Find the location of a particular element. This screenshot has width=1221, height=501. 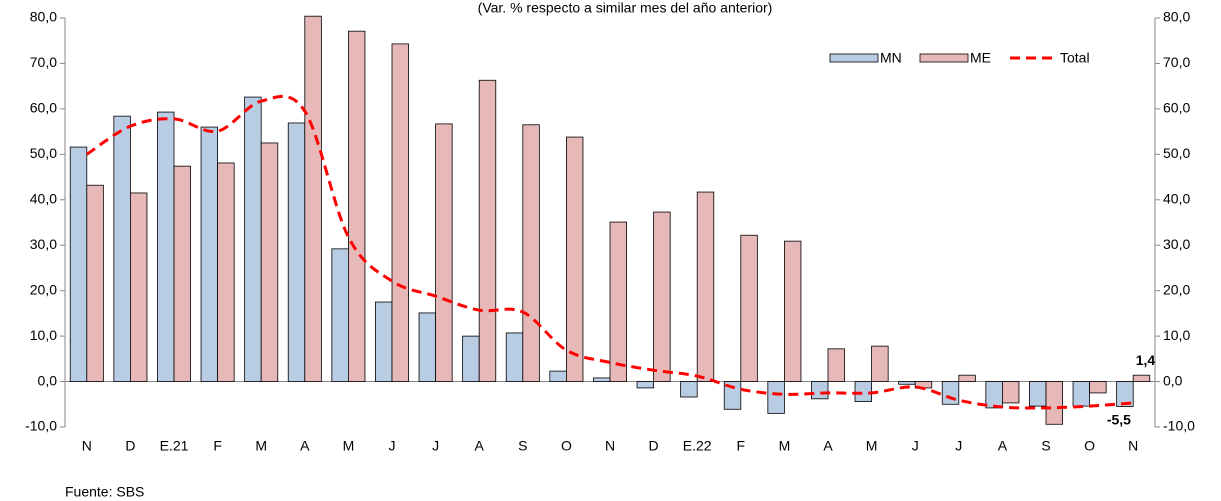

y-tick-label: 30,0 is located at coordinates (43, 244).